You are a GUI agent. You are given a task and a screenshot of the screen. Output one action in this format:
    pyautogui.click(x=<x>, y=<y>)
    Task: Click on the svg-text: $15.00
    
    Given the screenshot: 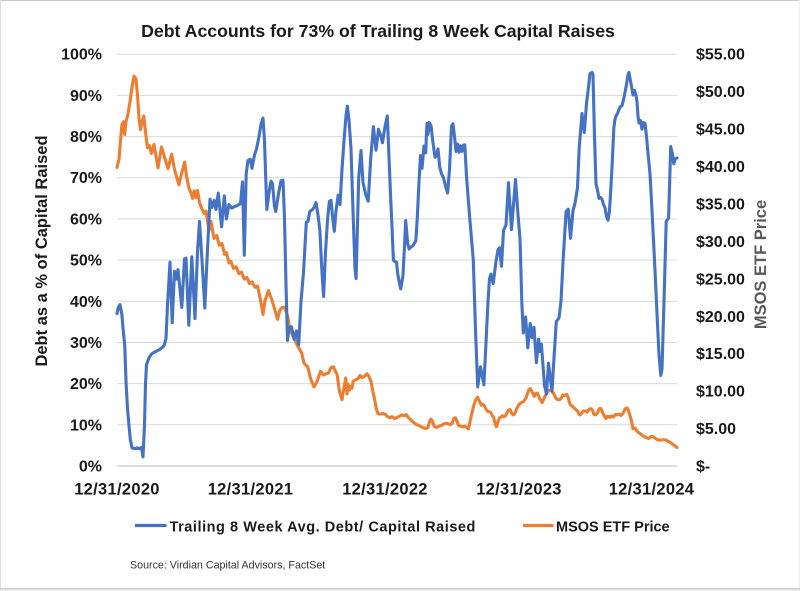 What is the action you would take?
    pyautogui.click(x=720, y=354)
    